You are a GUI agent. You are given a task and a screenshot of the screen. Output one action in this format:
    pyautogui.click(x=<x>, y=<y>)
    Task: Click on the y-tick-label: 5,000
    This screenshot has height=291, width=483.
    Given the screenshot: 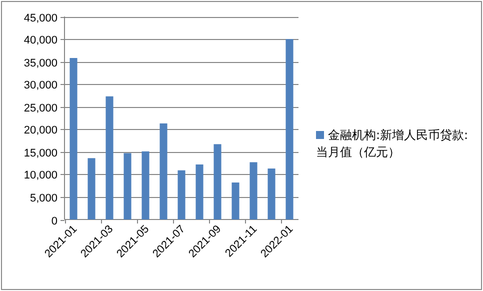 What is the action you would take?
    pyautogui.click(x=44, y=198)
    